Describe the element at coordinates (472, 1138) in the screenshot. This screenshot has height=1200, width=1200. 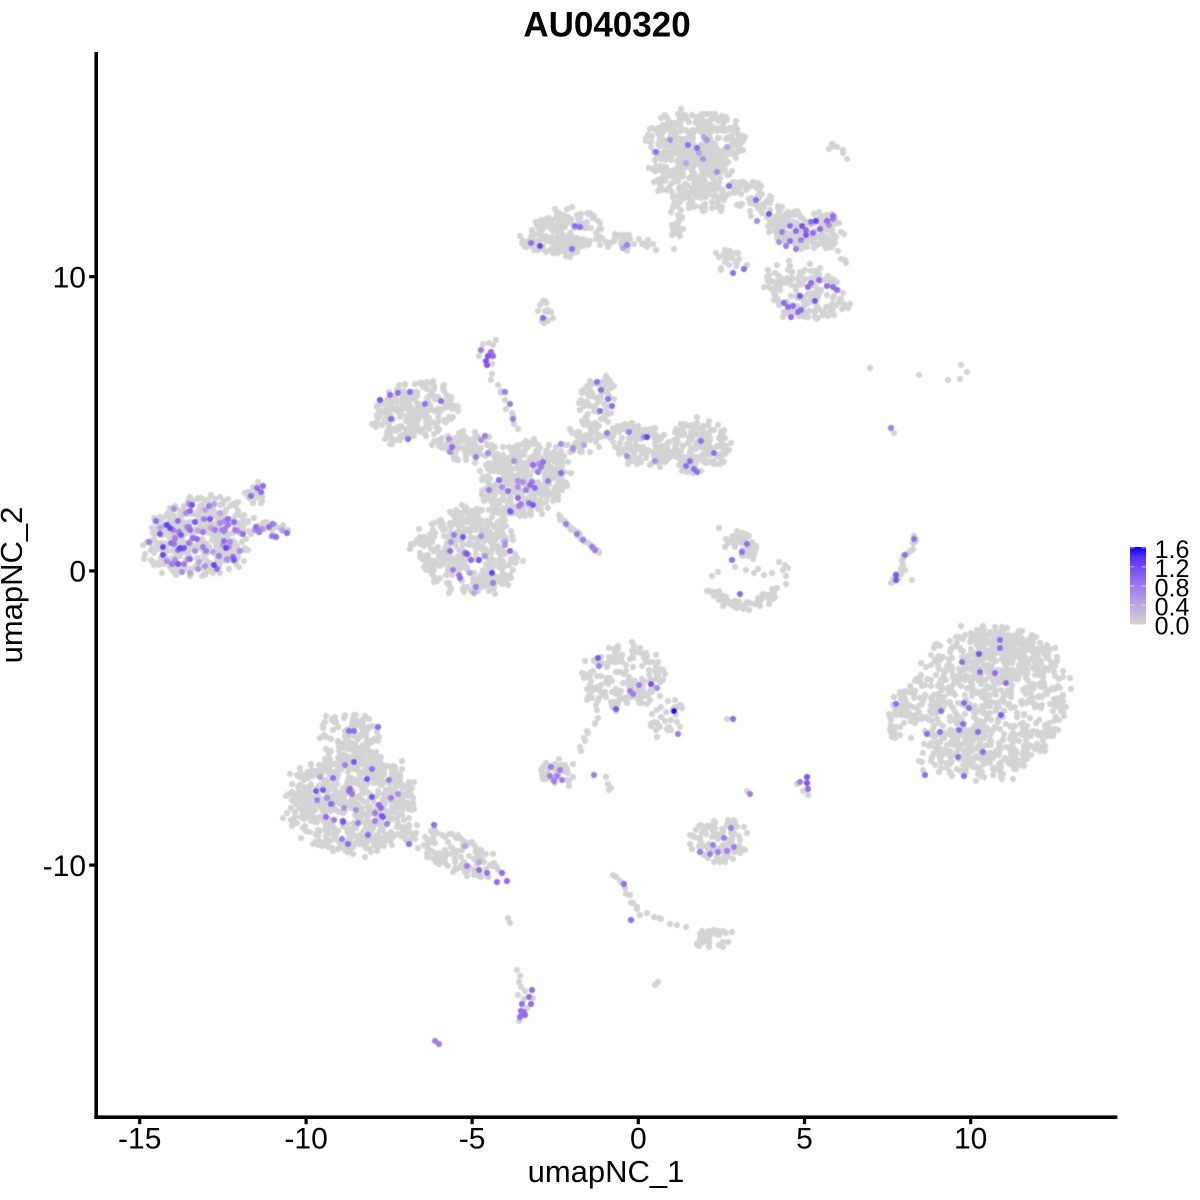
I see `svg-text: -5` at that location.